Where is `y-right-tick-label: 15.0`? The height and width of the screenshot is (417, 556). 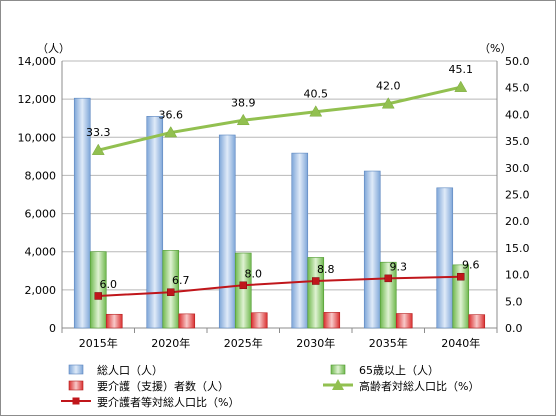
y-right-tick-label: 15.0 is located at coordinates (517, 248).